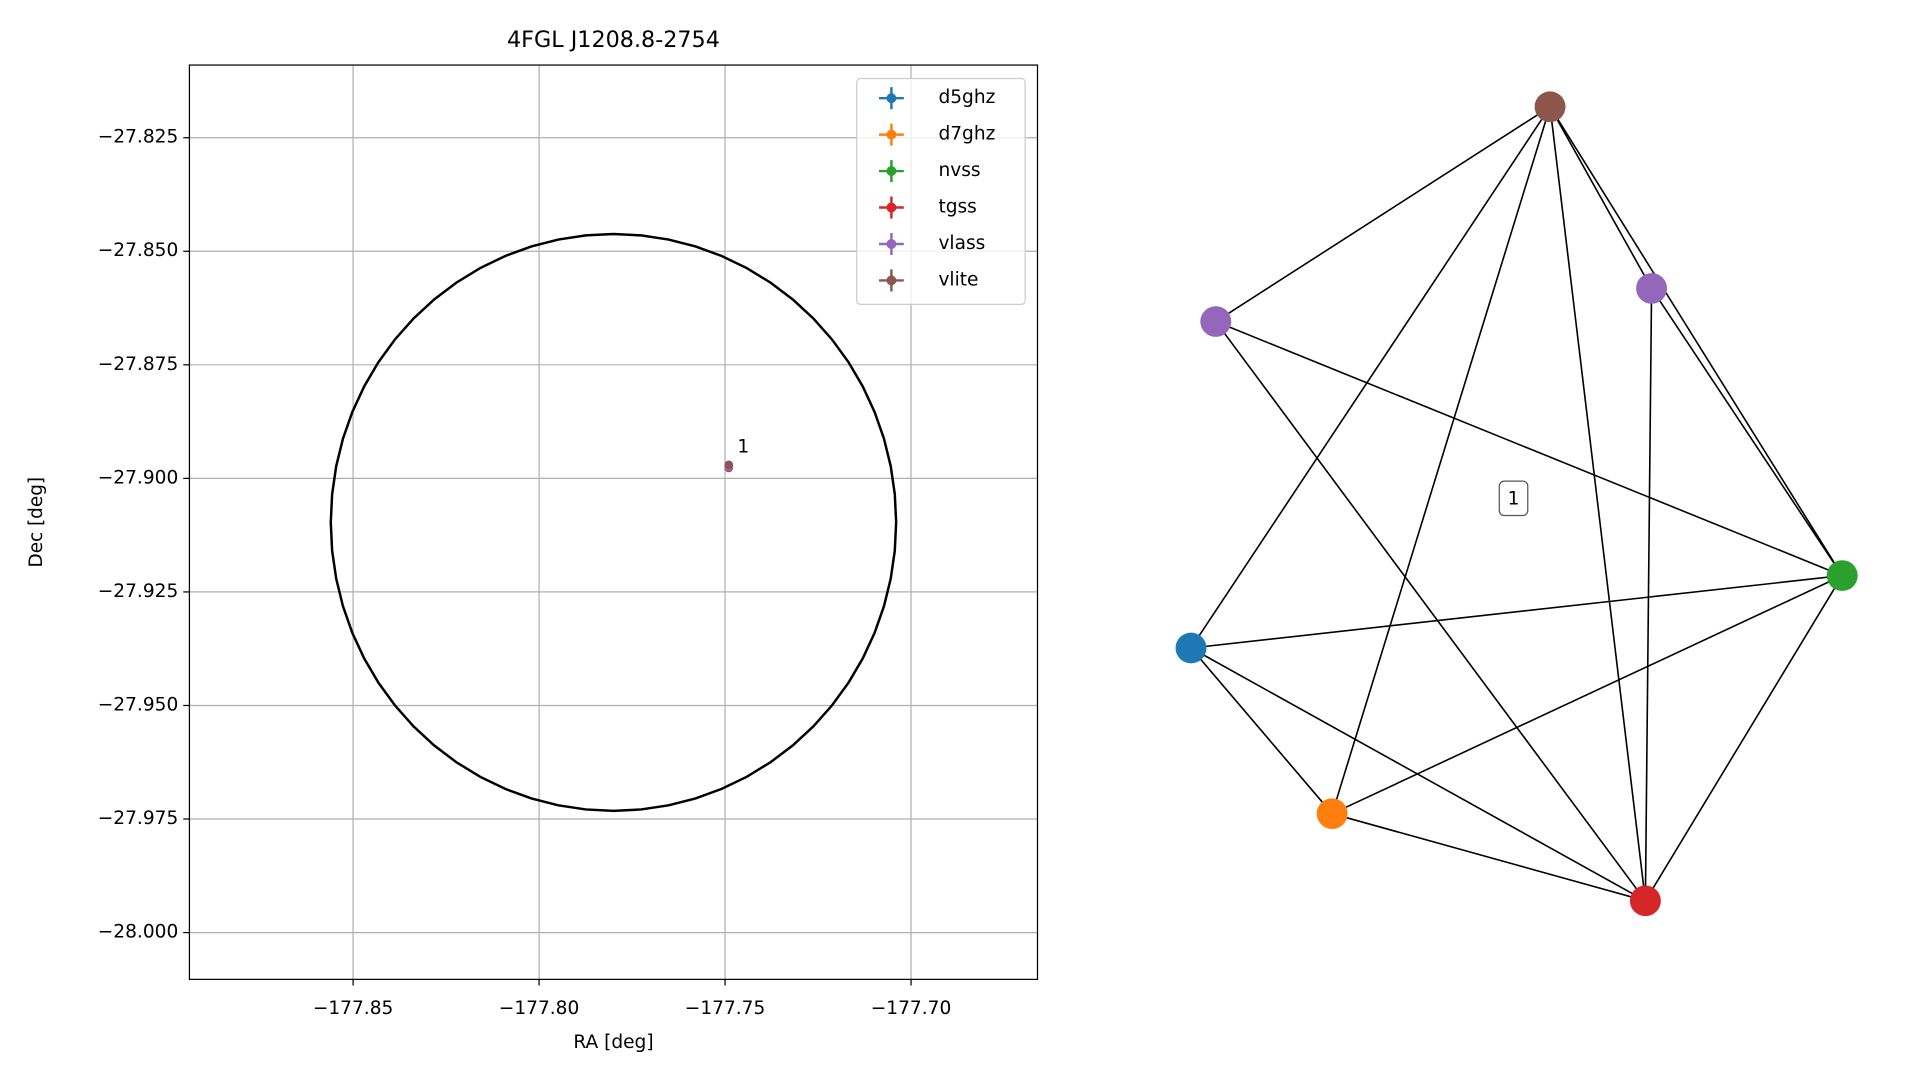 The image size is (1919, 1084). What do you see at coordinates (138, 250) in the screenshot?
I see `y-tick-label: −27.850` at bounding box center [138, 250].